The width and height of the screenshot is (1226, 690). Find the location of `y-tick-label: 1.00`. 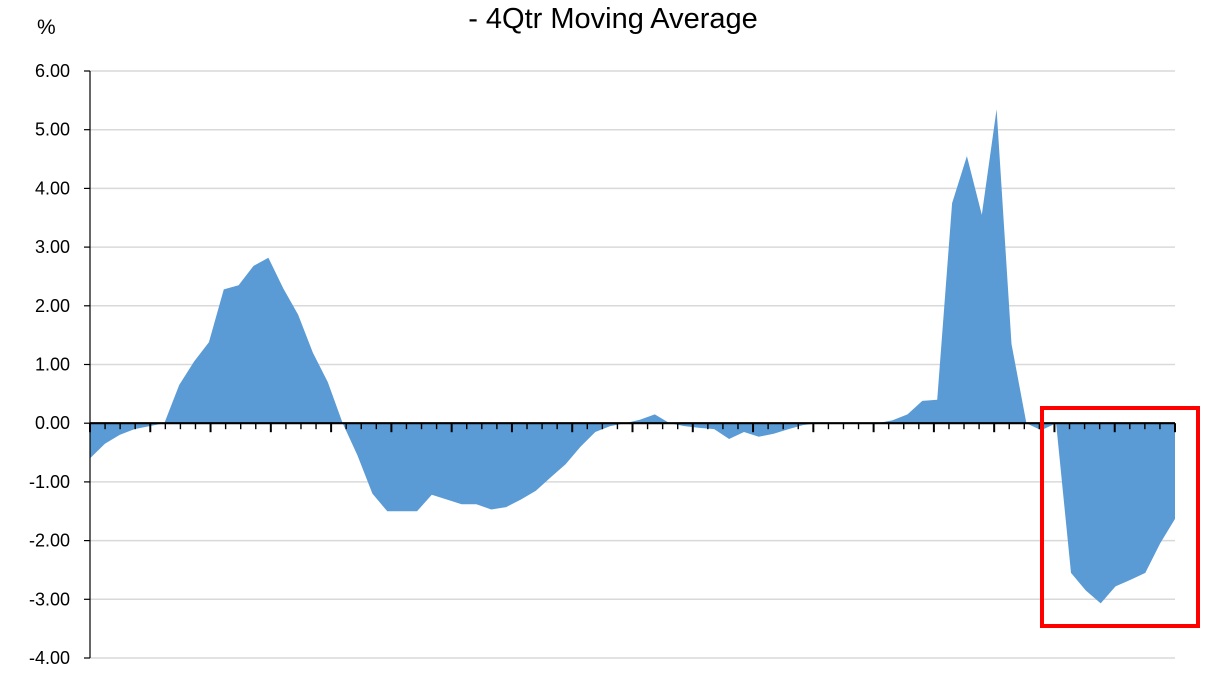

y-tick-label: 1.00 is located at coordinates (52, 365).